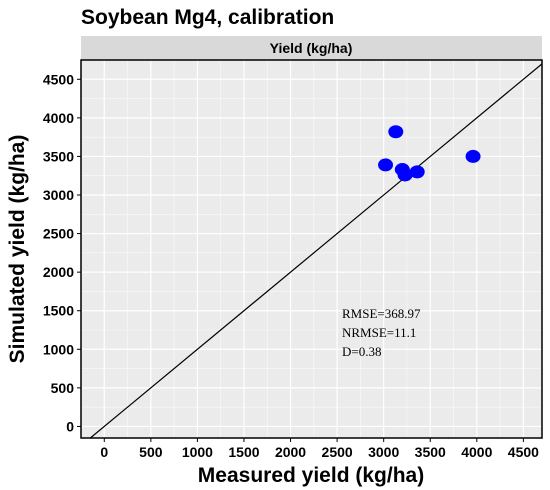 Image resolution: width=550 pixels, height=490 pixels. What do you see at coordinates (476, 452) in the screenshot?
I see `x-tick-label: 4000` at bounding box center [476, 452].